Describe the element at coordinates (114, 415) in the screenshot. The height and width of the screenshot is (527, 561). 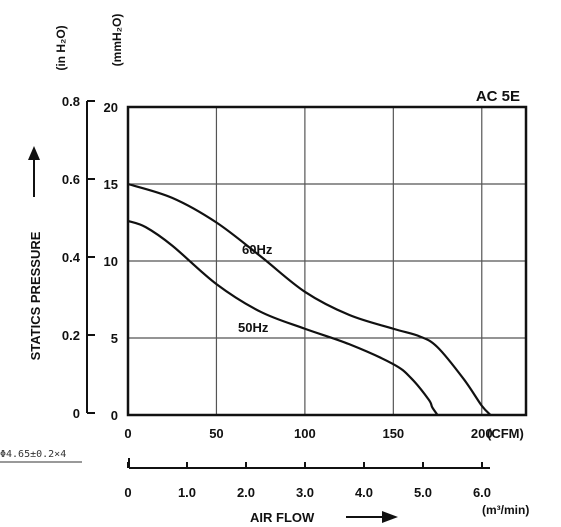
I see `y-tick-label: 0` at that location.